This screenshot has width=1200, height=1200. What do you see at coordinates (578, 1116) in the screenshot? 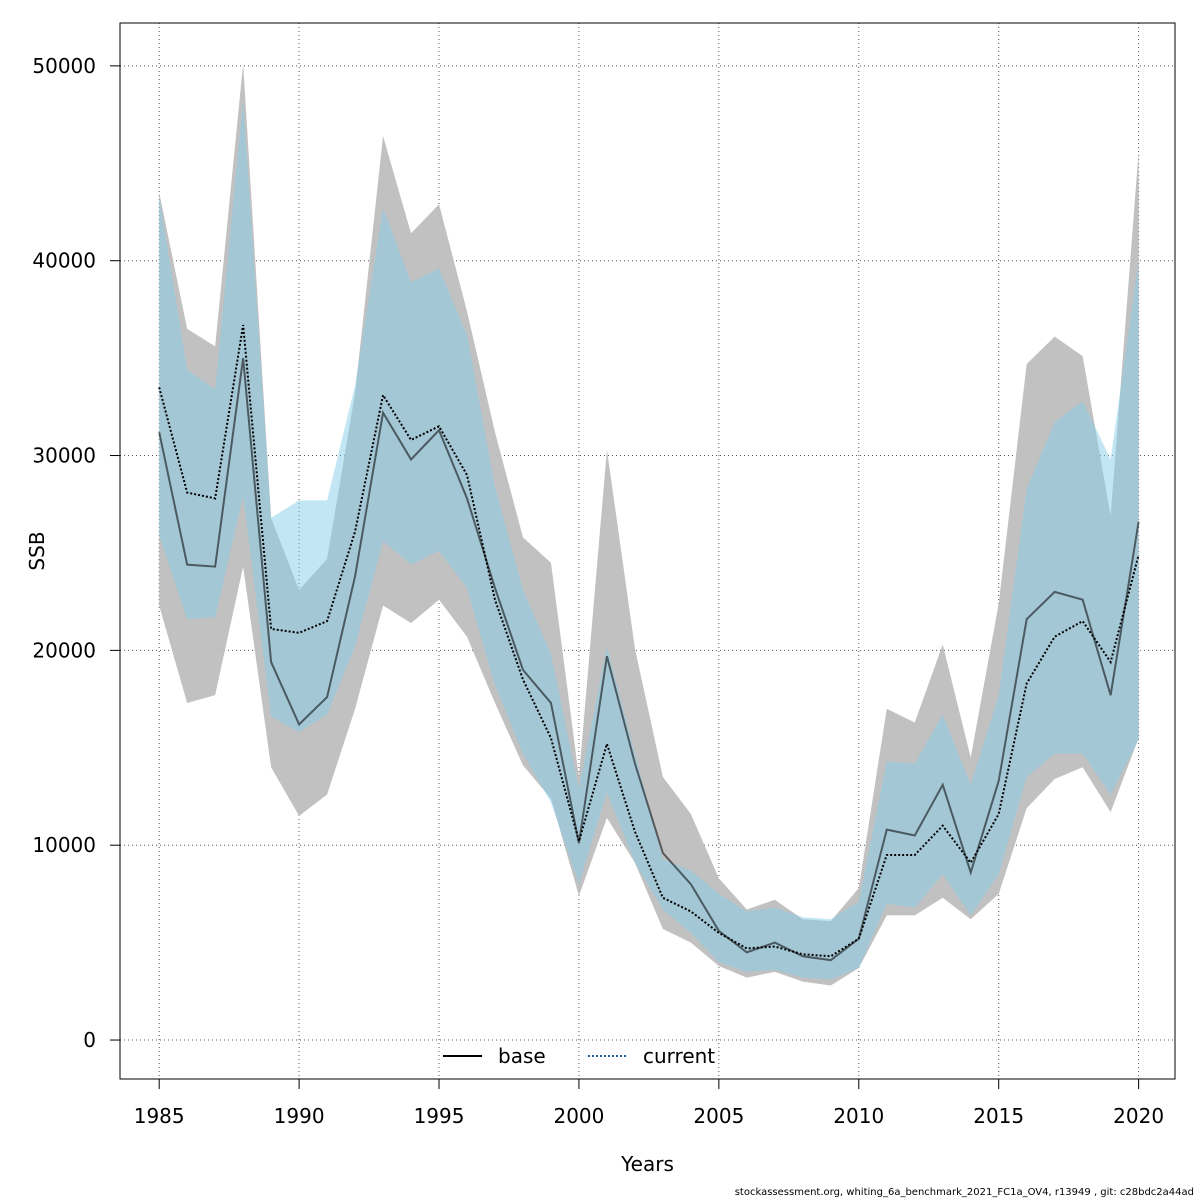
I see `x-tick-label: 2000` at bounding box center [578, 1116].